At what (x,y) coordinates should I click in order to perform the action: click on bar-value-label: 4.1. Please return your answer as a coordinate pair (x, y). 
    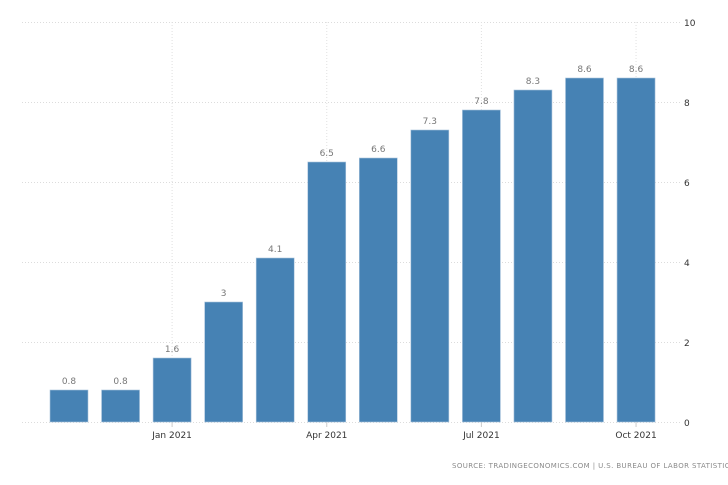
    Looking at the image, I should click on (275, 250).